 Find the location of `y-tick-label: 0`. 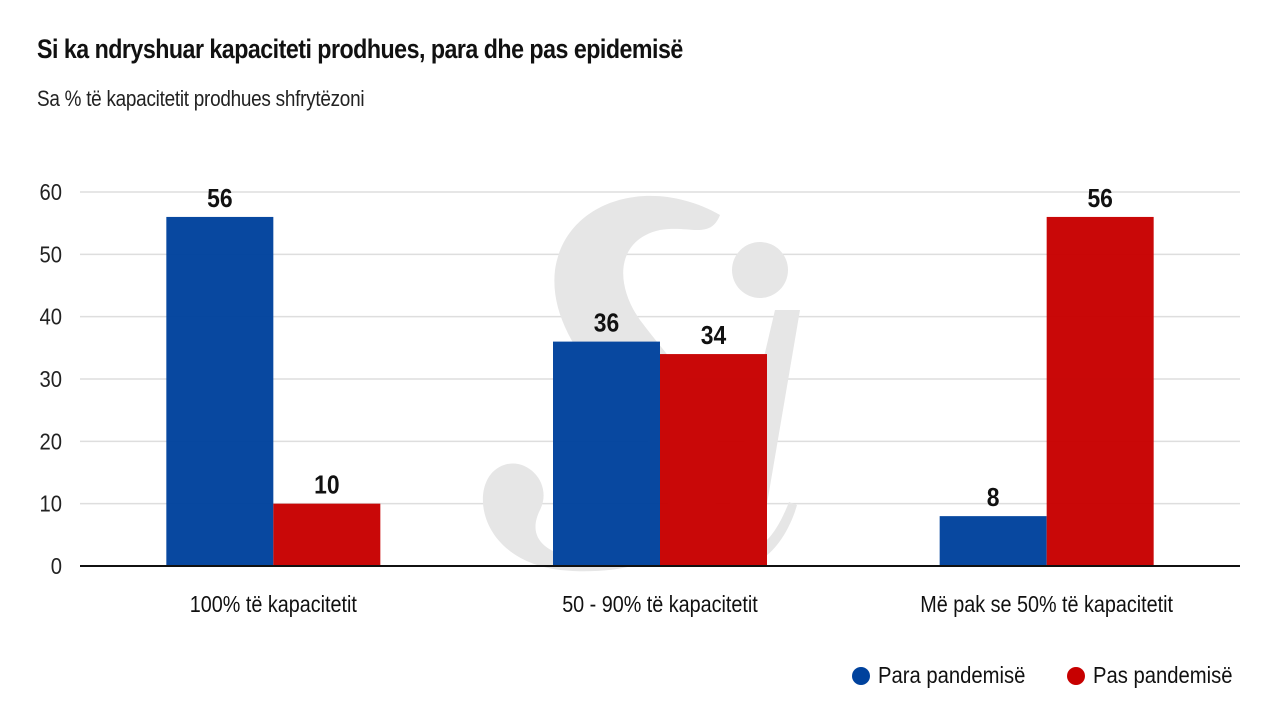

y-tick-label: 0 is located at coordinates (56, 566).